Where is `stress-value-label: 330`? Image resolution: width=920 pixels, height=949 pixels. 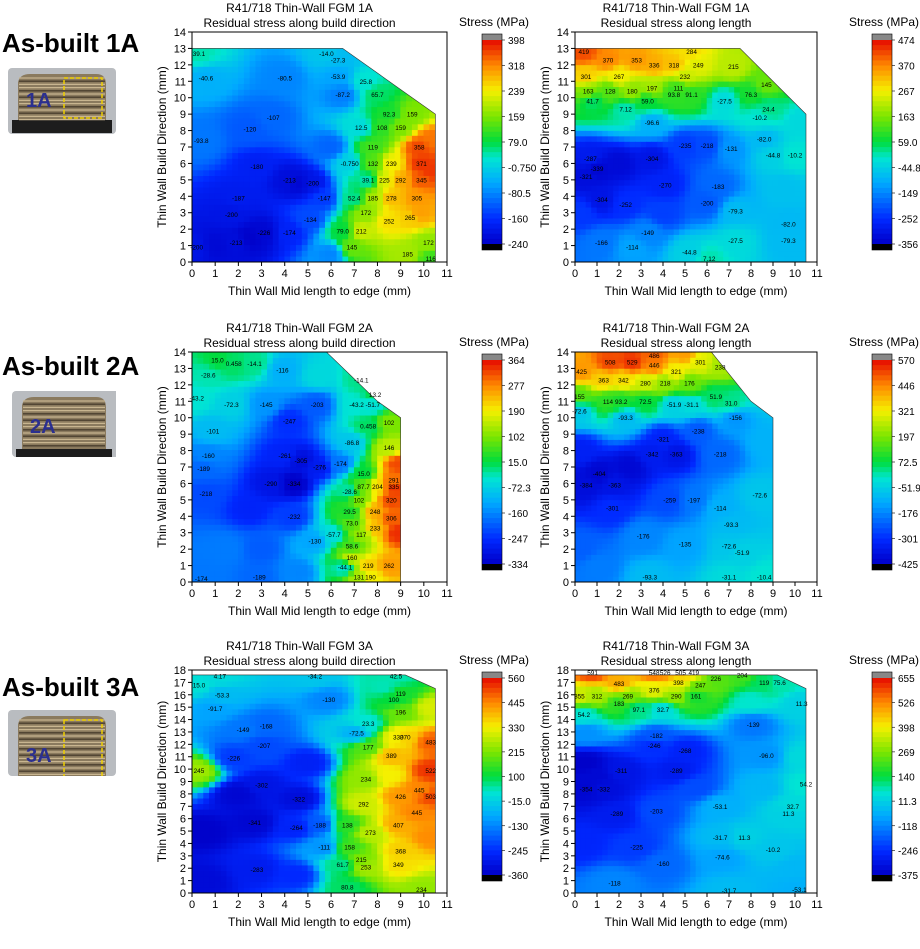
stress-value-label: 330 is located at coordinates (398, 737).